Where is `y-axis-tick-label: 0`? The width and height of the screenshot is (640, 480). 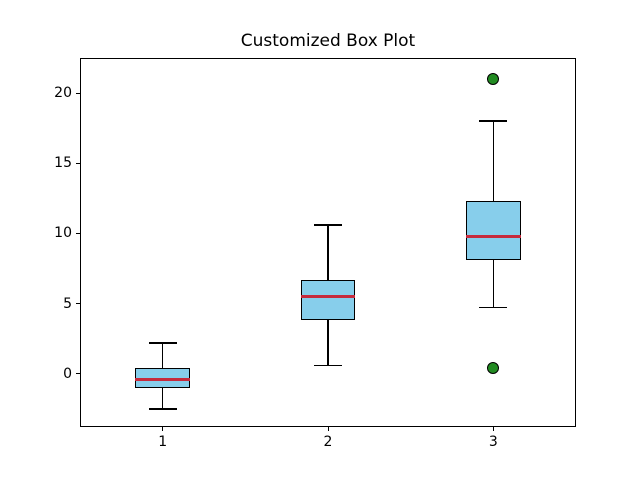 y-axis-tick-label: 0 is located at coordinates (67, 373).